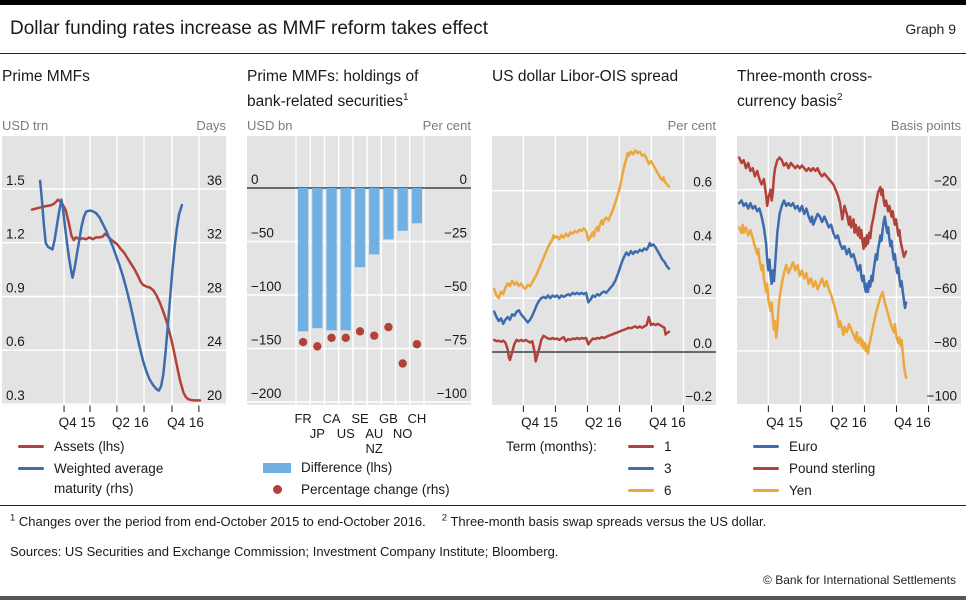  Describe the element at coordinates (360, 418) in the screenshot. I see `category-label-se: SE` at that location.